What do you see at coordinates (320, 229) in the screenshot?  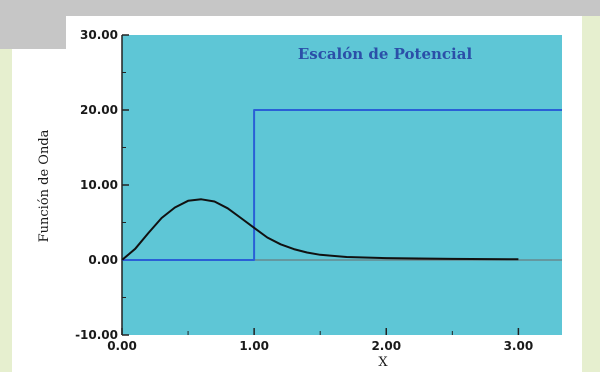 I see `wave-function-line` at bounding box center [320, 229].